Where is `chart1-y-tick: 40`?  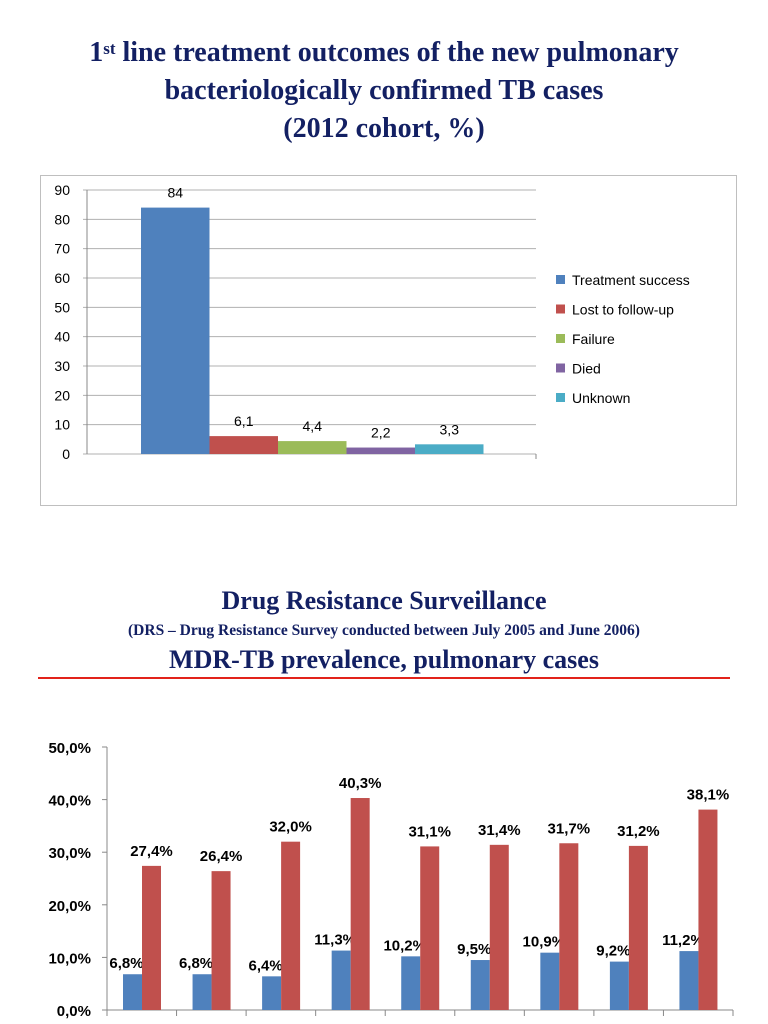 chart1-y-tick: 40 is located at coordinates (62, 337).